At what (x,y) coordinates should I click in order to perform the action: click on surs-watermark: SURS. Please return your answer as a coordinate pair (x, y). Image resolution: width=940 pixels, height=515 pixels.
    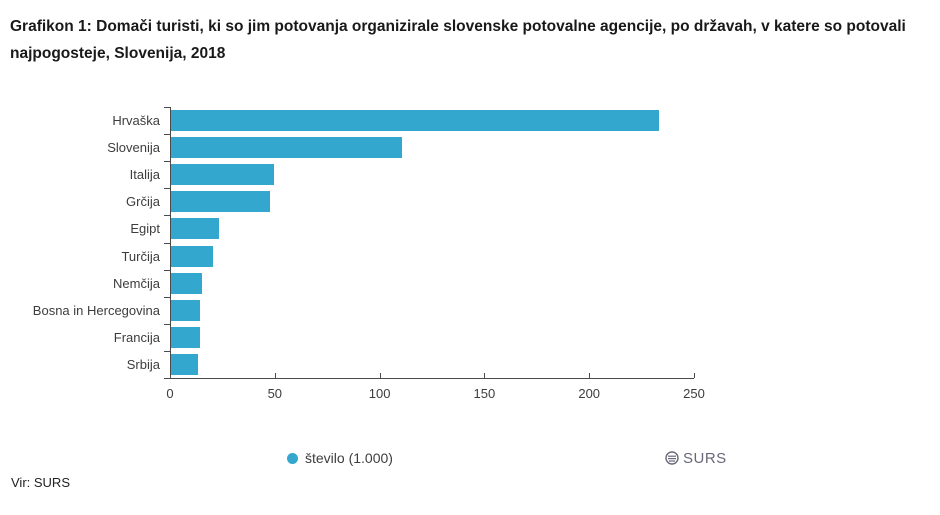
    Looking at the image, I should click on (696, 458).